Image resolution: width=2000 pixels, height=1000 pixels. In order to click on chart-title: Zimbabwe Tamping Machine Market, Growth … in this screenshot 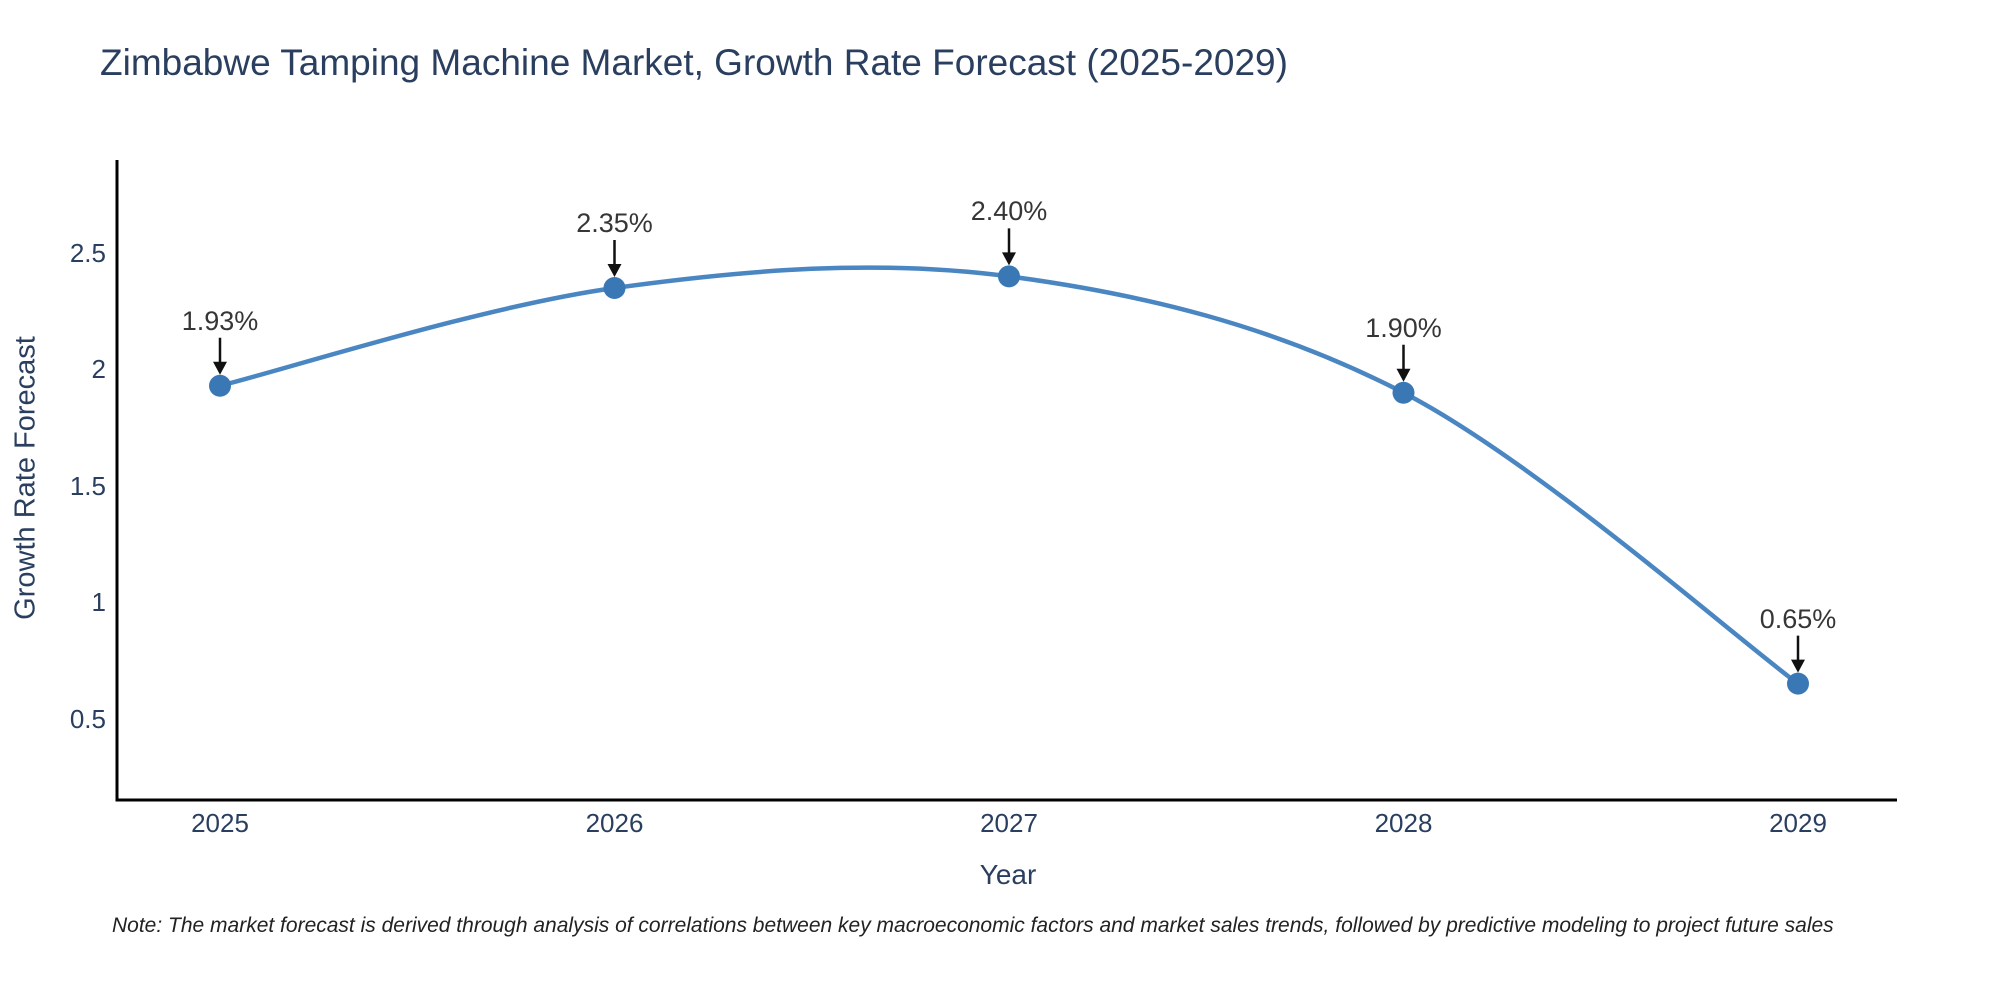, I will do `click(694, 62)`.